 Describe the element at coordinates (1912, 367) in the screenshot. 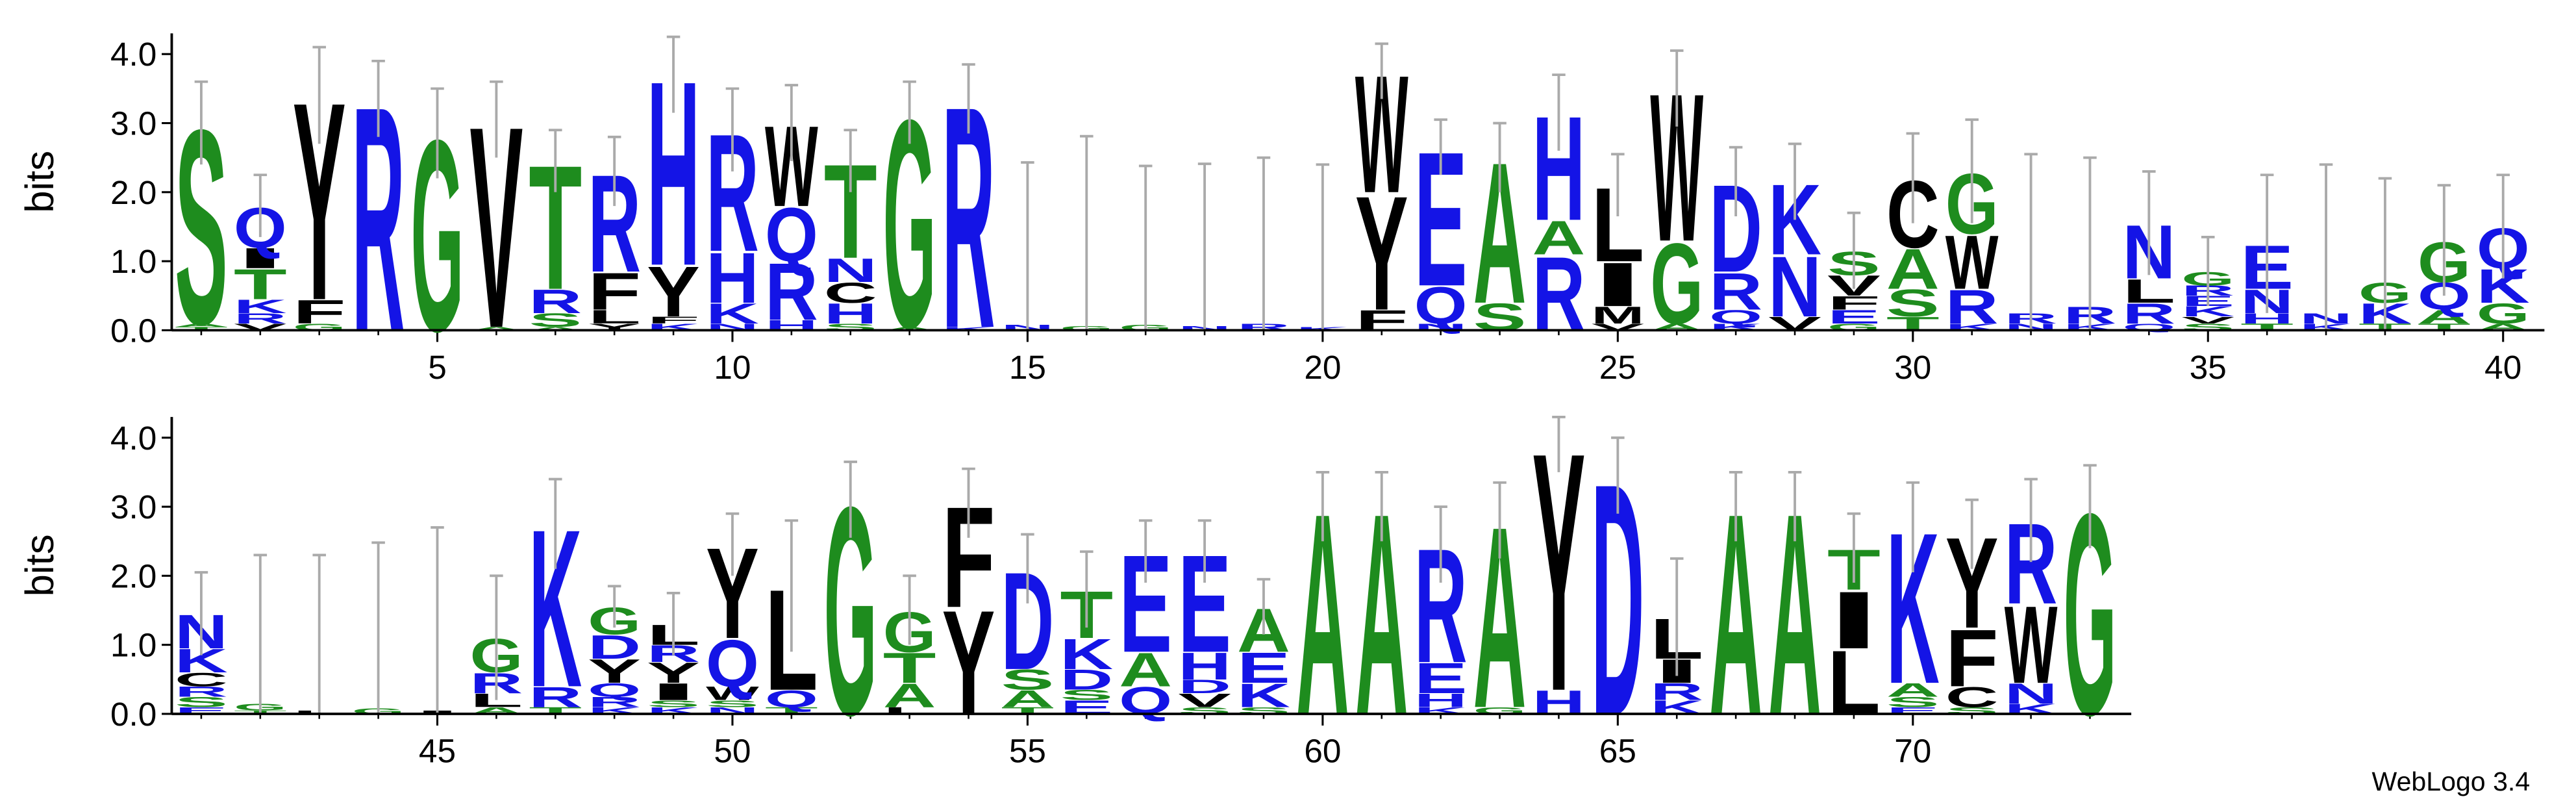

I see `x-tick-label: 30` at that location.